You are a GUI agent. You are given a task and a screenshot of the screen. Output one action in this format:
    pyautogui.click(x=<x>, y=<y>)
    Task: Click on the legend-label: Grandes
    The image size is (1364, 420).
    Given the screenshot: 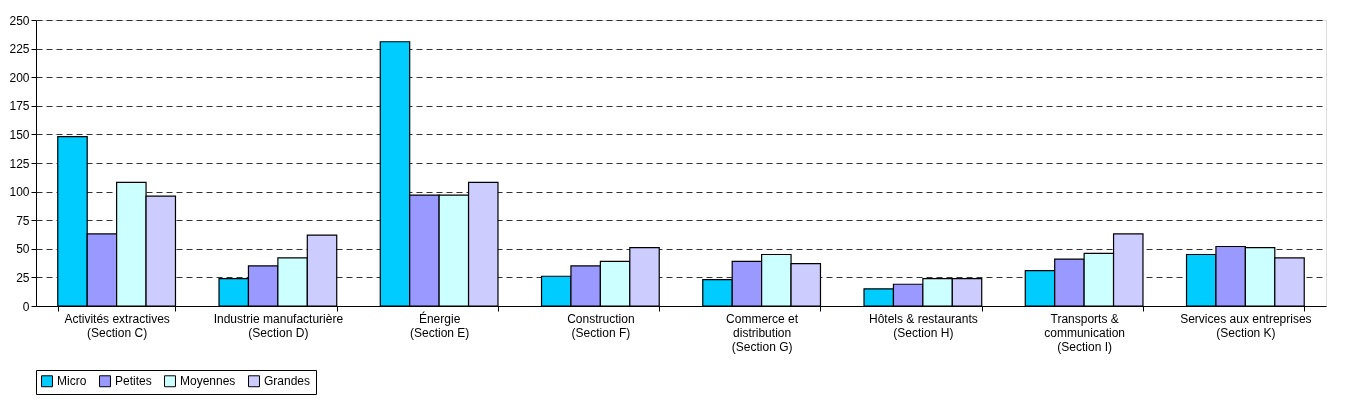 What is the action you would take?
    pyautogui.click(x=287, y=381)
    